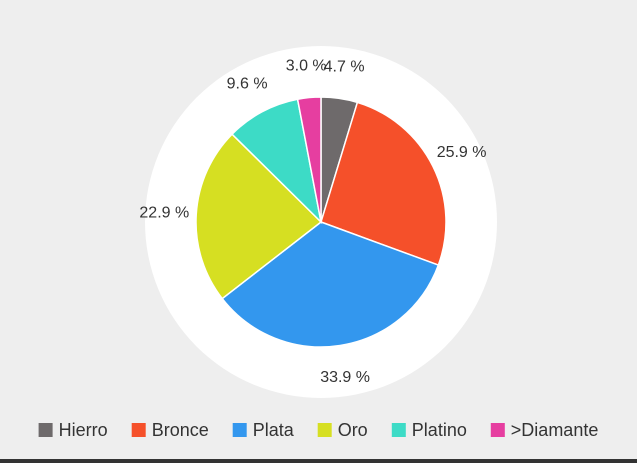 The height and width of the screenshot is (463, 637). I want to click on slice-label-bronce: 25.9 %, so click(462, 152).